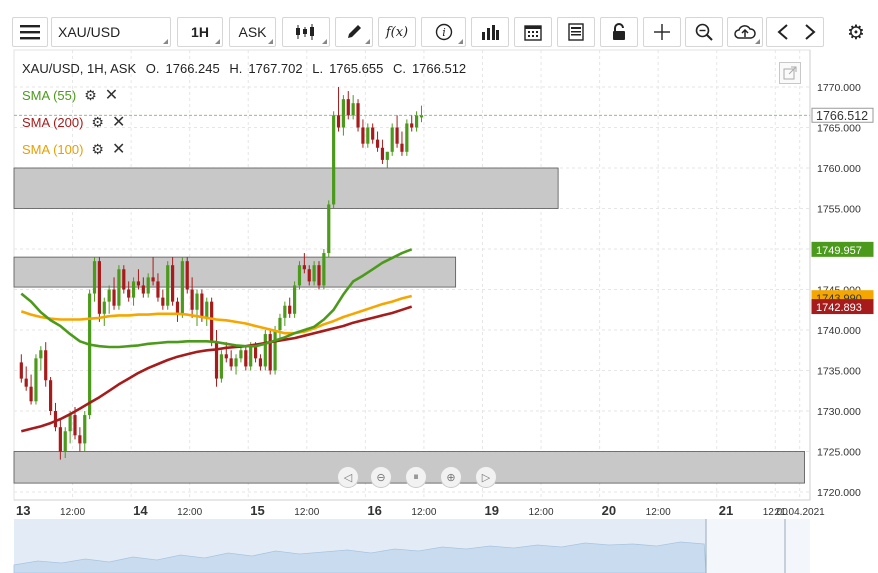 The image size is (878, 573). What do you see at coordinates (79, 68) in the screenshot?
I see `symbol-info: XAU/USD, 1H, ASK` at bounding box center [79, 68].